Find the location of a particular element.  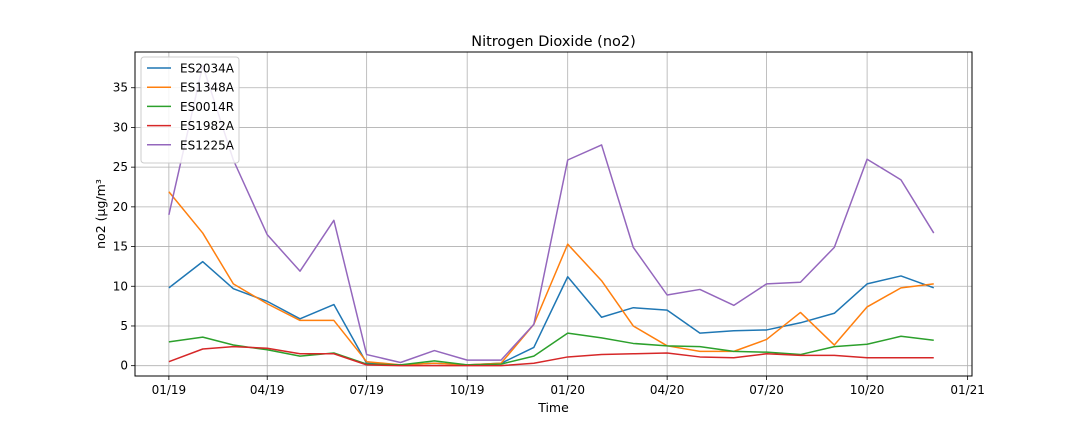

series-line-es0014r is located at coordinates (551, 349).